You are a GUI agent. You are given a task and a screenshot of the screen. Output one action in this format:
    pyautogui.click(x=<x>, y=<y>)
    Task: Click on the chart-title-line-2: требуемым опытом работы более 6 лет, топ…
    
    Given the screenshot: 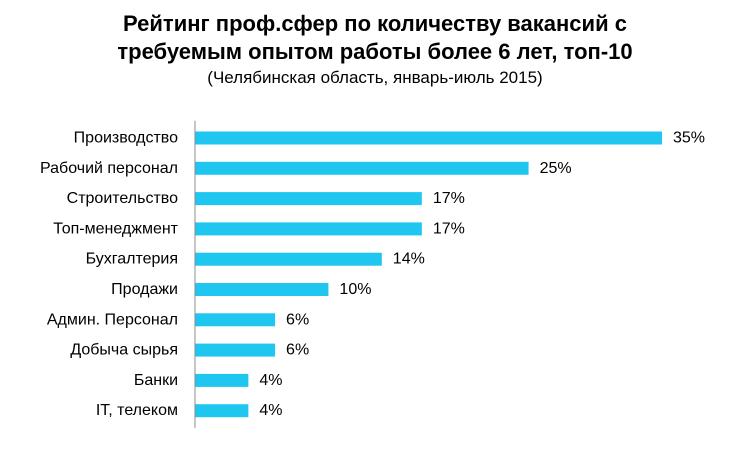 What is the action you would take?
    pyautogui.click(x=375, y=51)
    